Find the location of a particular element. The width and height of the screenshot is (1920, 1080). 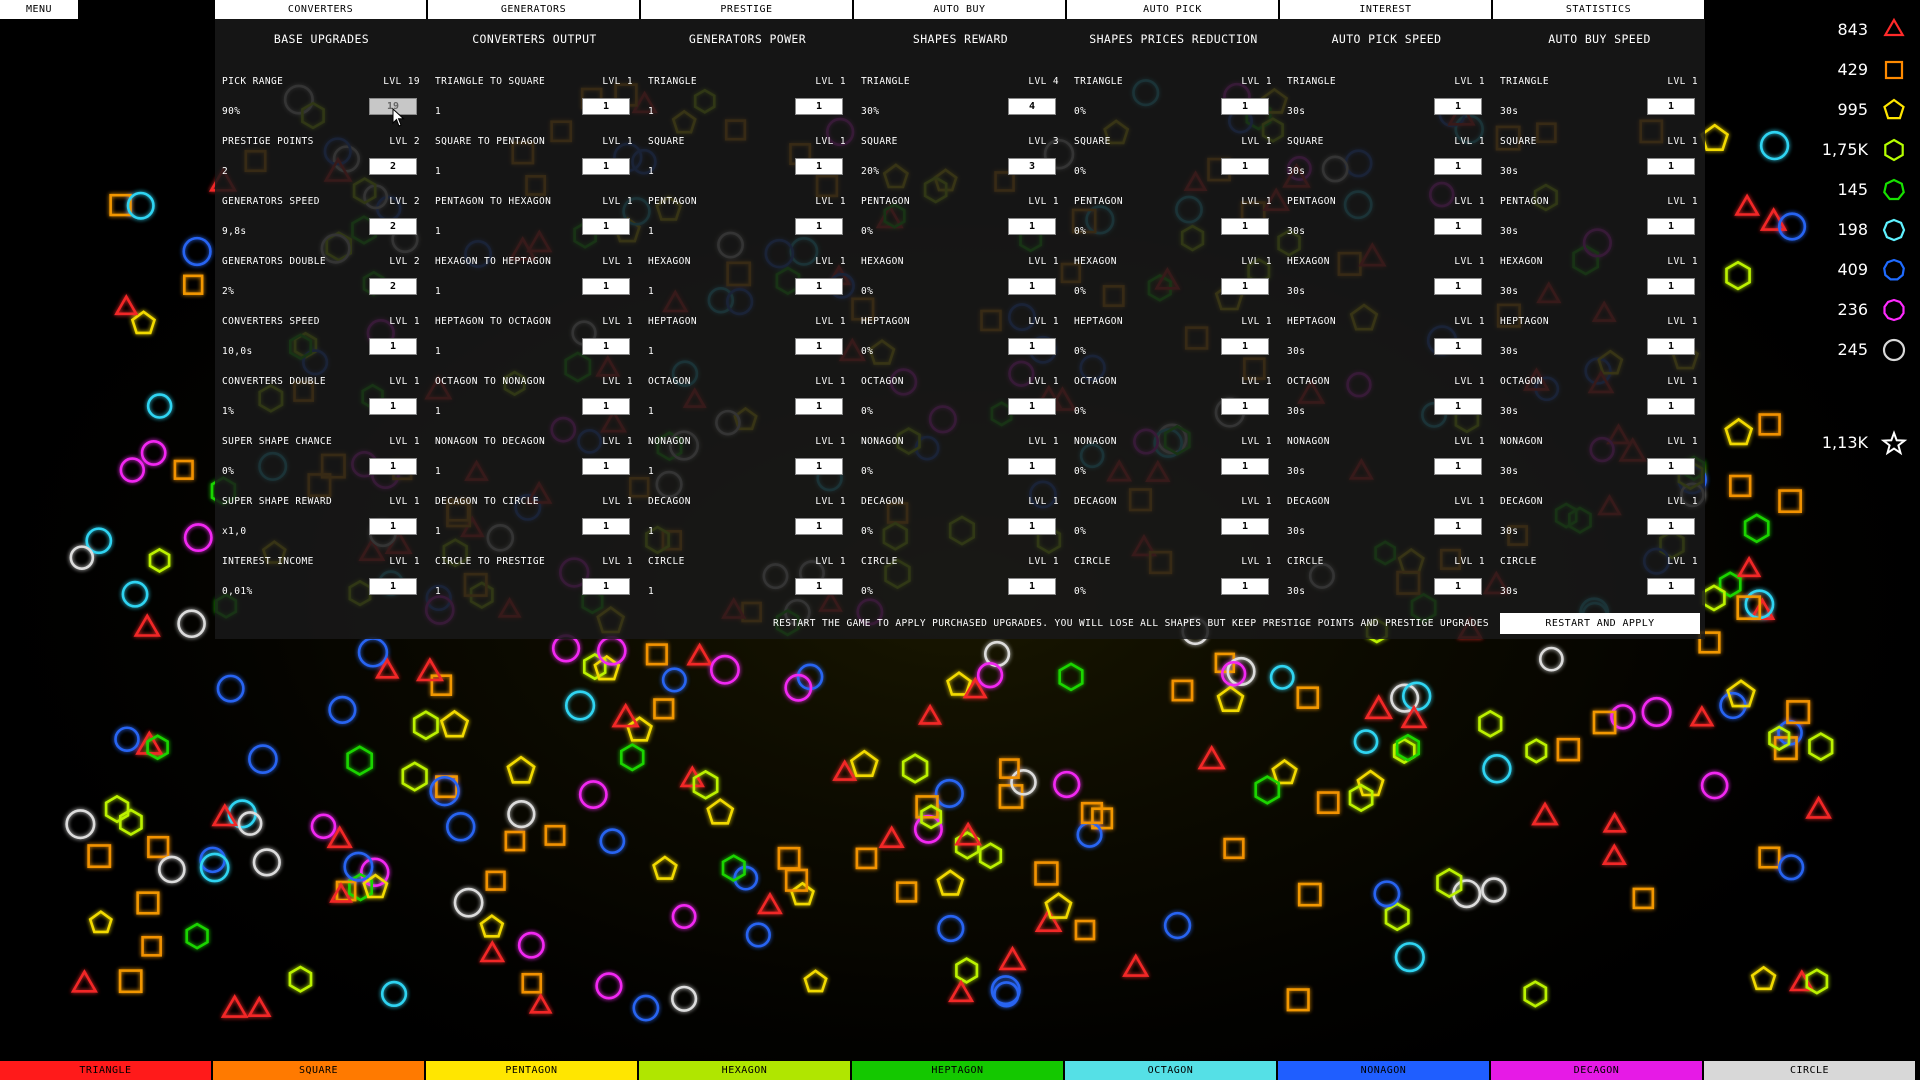

upgrade-row: CIRCLE LVL 1 30s is located at coordinates (1386, 586).